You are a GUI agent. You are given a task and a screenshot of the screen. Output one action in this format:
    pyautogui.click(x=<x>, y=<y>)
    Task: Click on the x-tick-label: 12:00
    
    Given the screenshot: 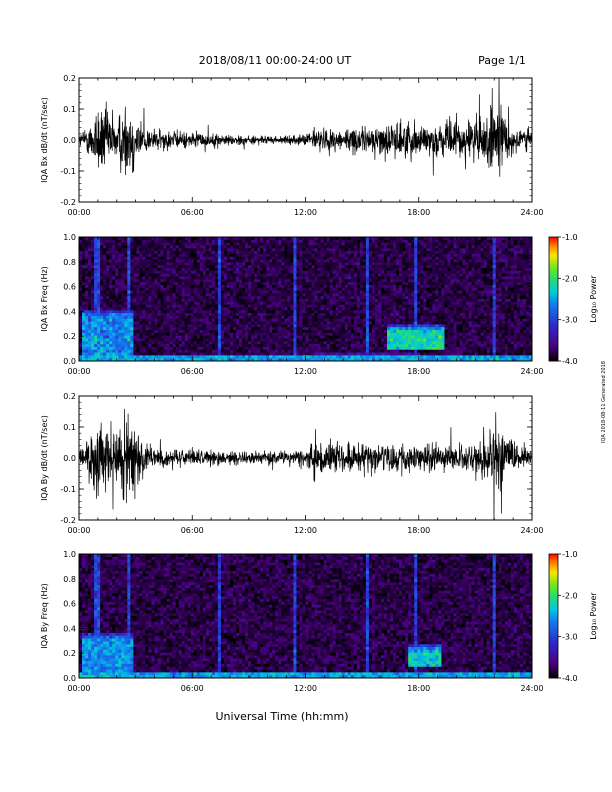 What is the action you would take?
    pyautogui.click(x=305, y=212)
    